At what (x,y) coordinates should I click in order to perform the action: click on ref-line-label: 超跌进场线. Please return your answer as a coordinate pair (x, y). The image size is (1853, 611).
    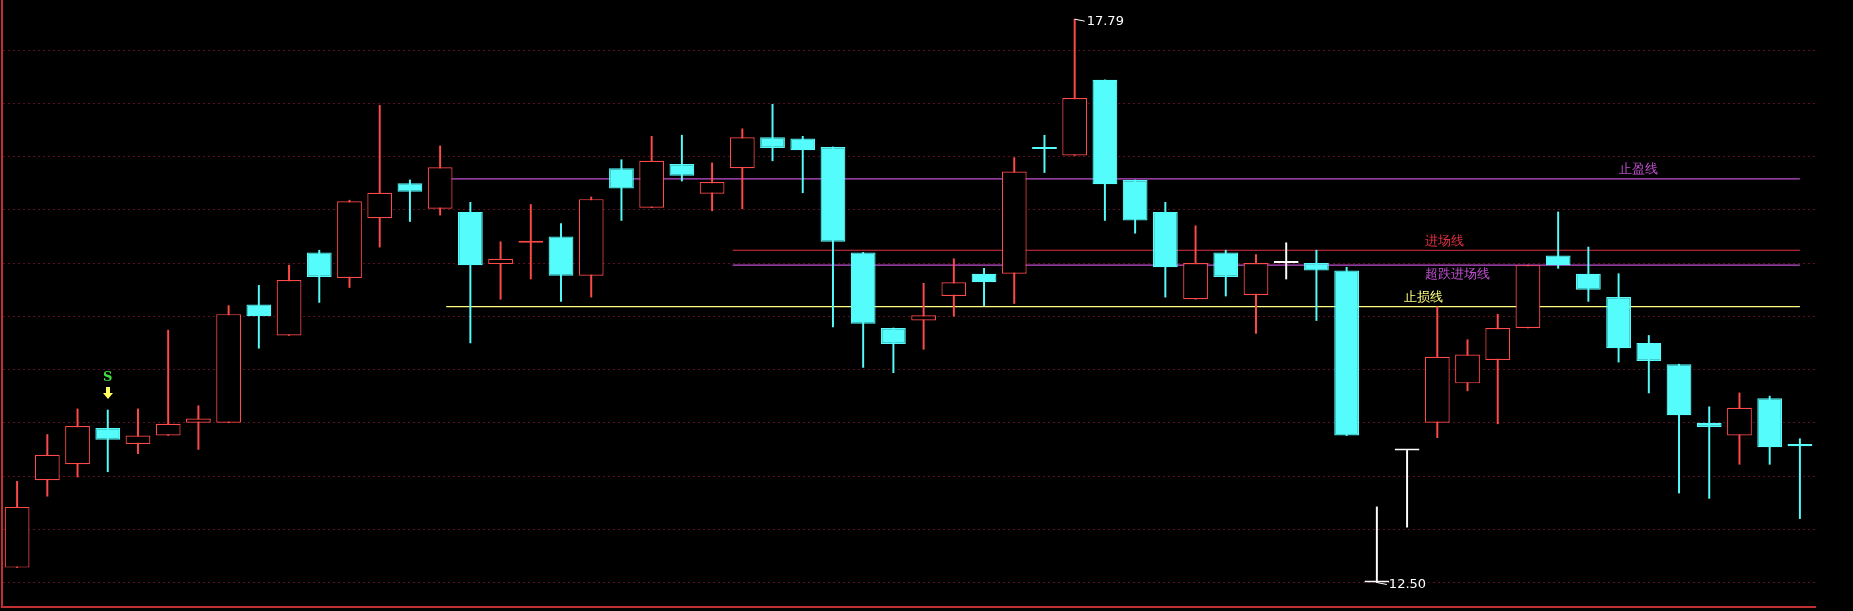
    Looking at the image, I should click on (1458, 273).